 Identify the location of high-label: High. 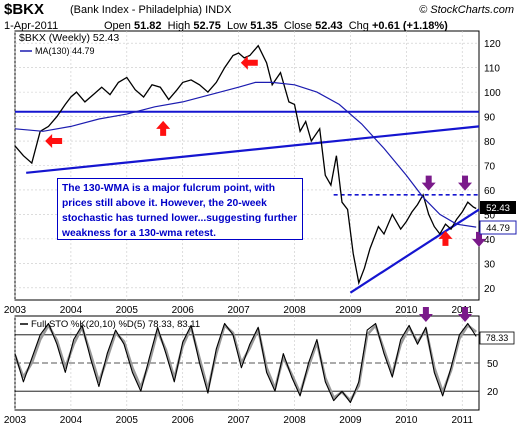
(179, 26).